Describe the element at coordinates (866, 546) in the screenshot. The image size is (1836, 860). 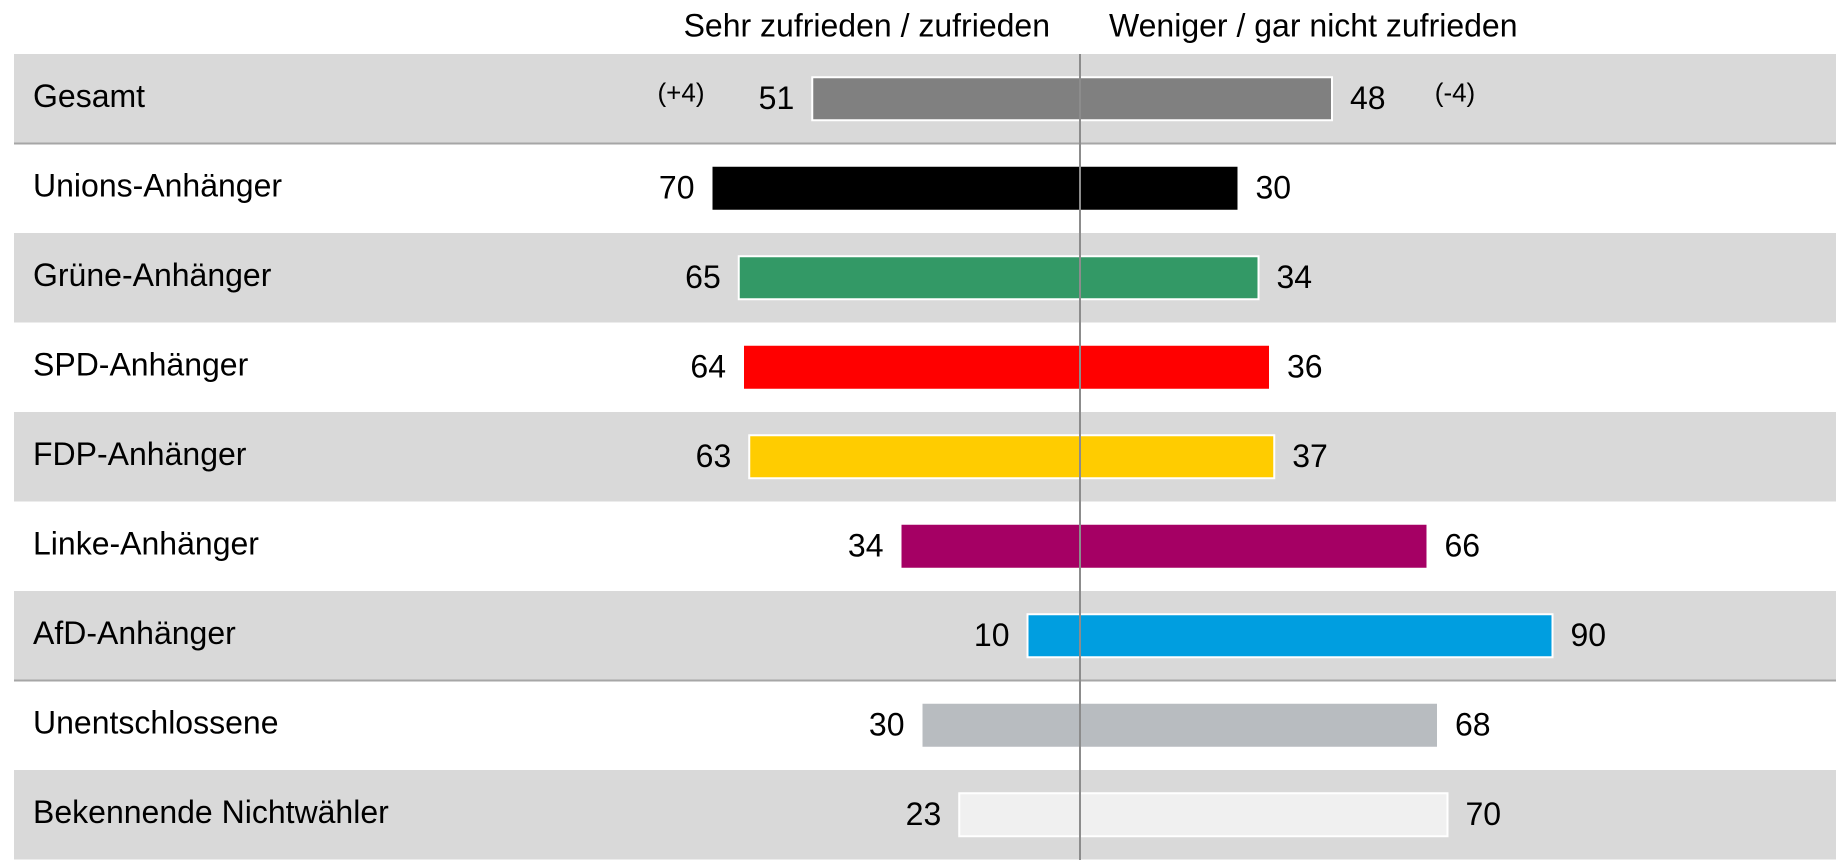
I see `value-label-left: 34` at that location.